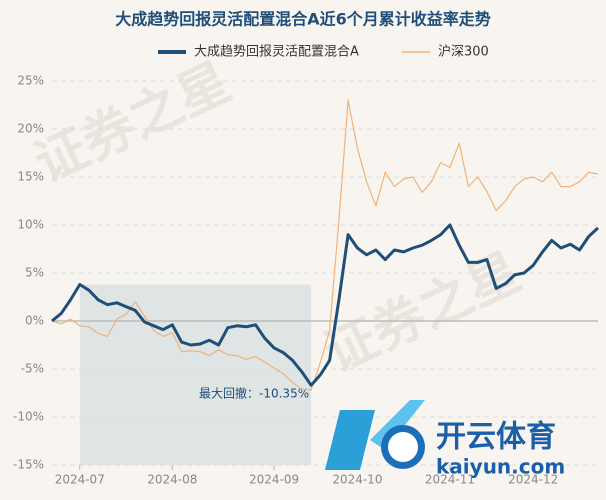 The height and width of the screenshot is (500, 606). I want to click on x-tick-label: 2024-07, so click(80, 480).